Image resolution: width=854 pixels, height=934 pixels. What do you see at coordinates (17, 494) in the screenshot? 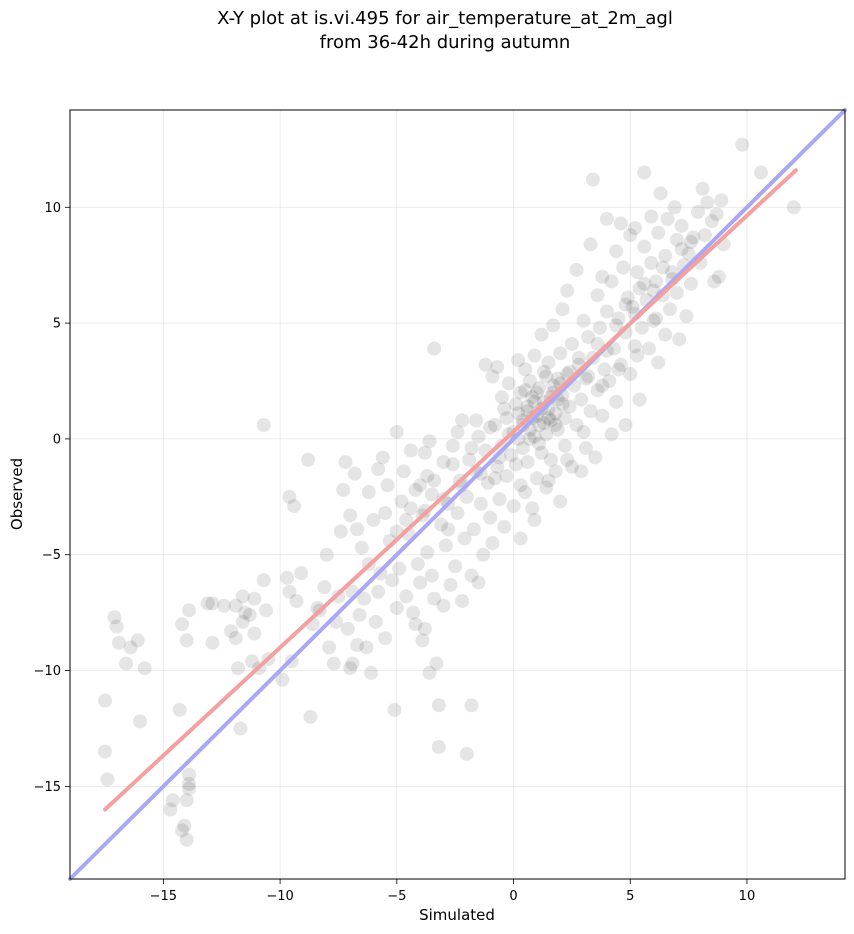
I see `y-axis-label: Observed` at bounding box center [17, 494].